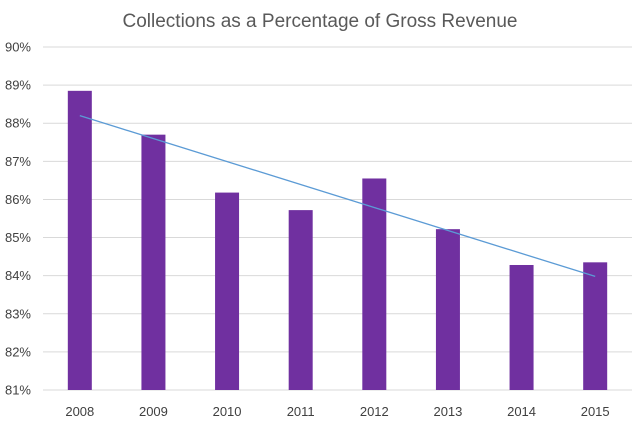  I want to click on bar-2012, so click(374, 284).